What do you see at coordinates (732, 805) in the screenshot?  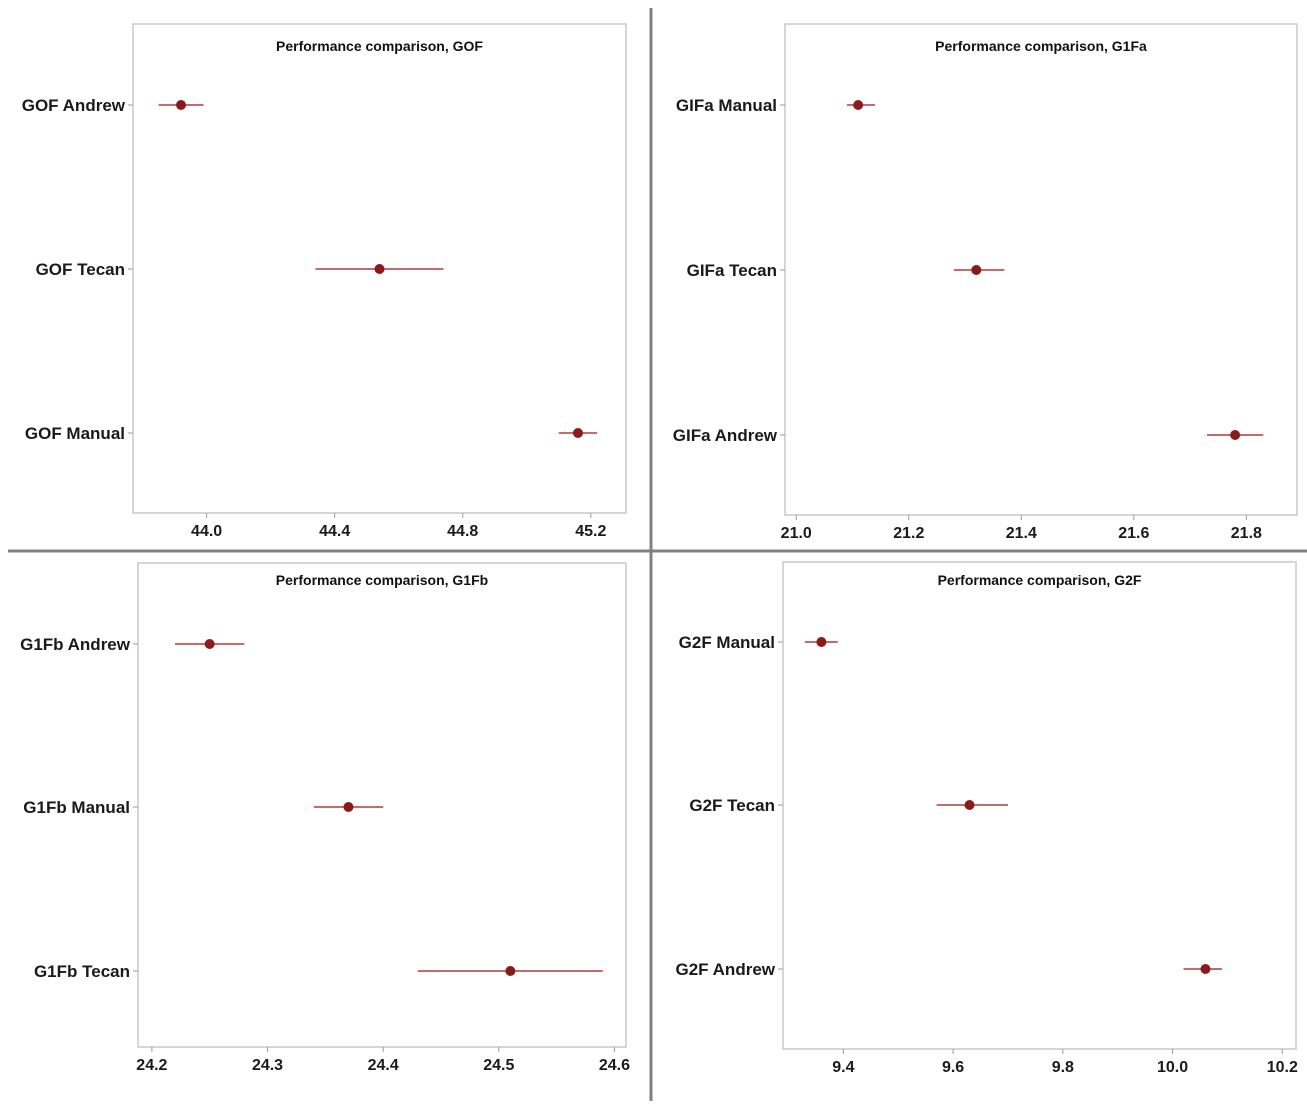 I see `category-label: G2F Tecan` at bounding box center [732, 805].